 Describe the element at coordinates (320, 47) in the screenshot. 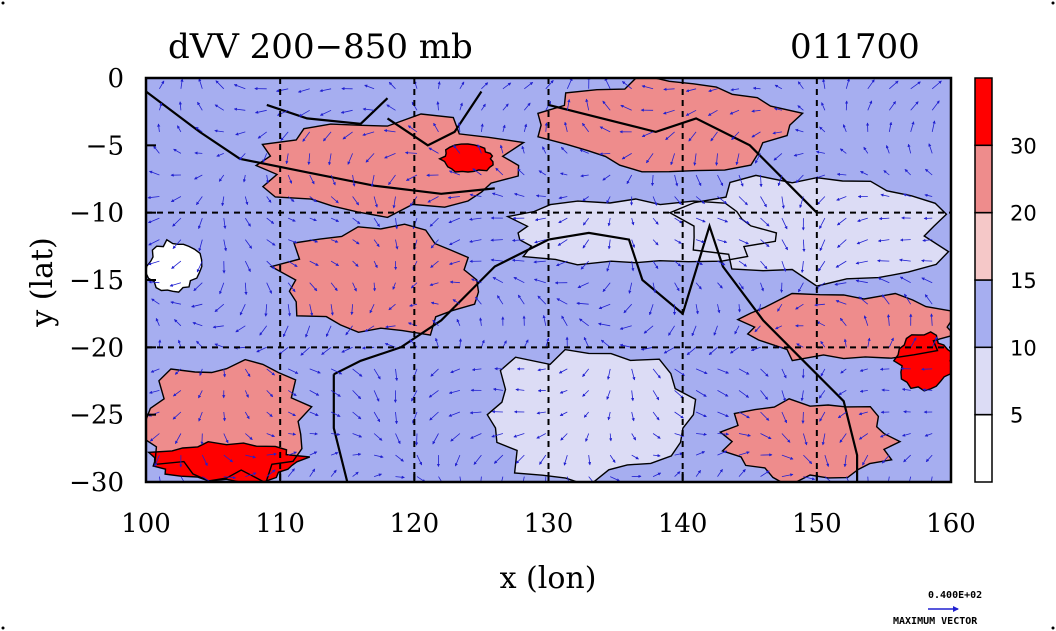

I see `chart-title: dVV 200−850 mb` at that location.